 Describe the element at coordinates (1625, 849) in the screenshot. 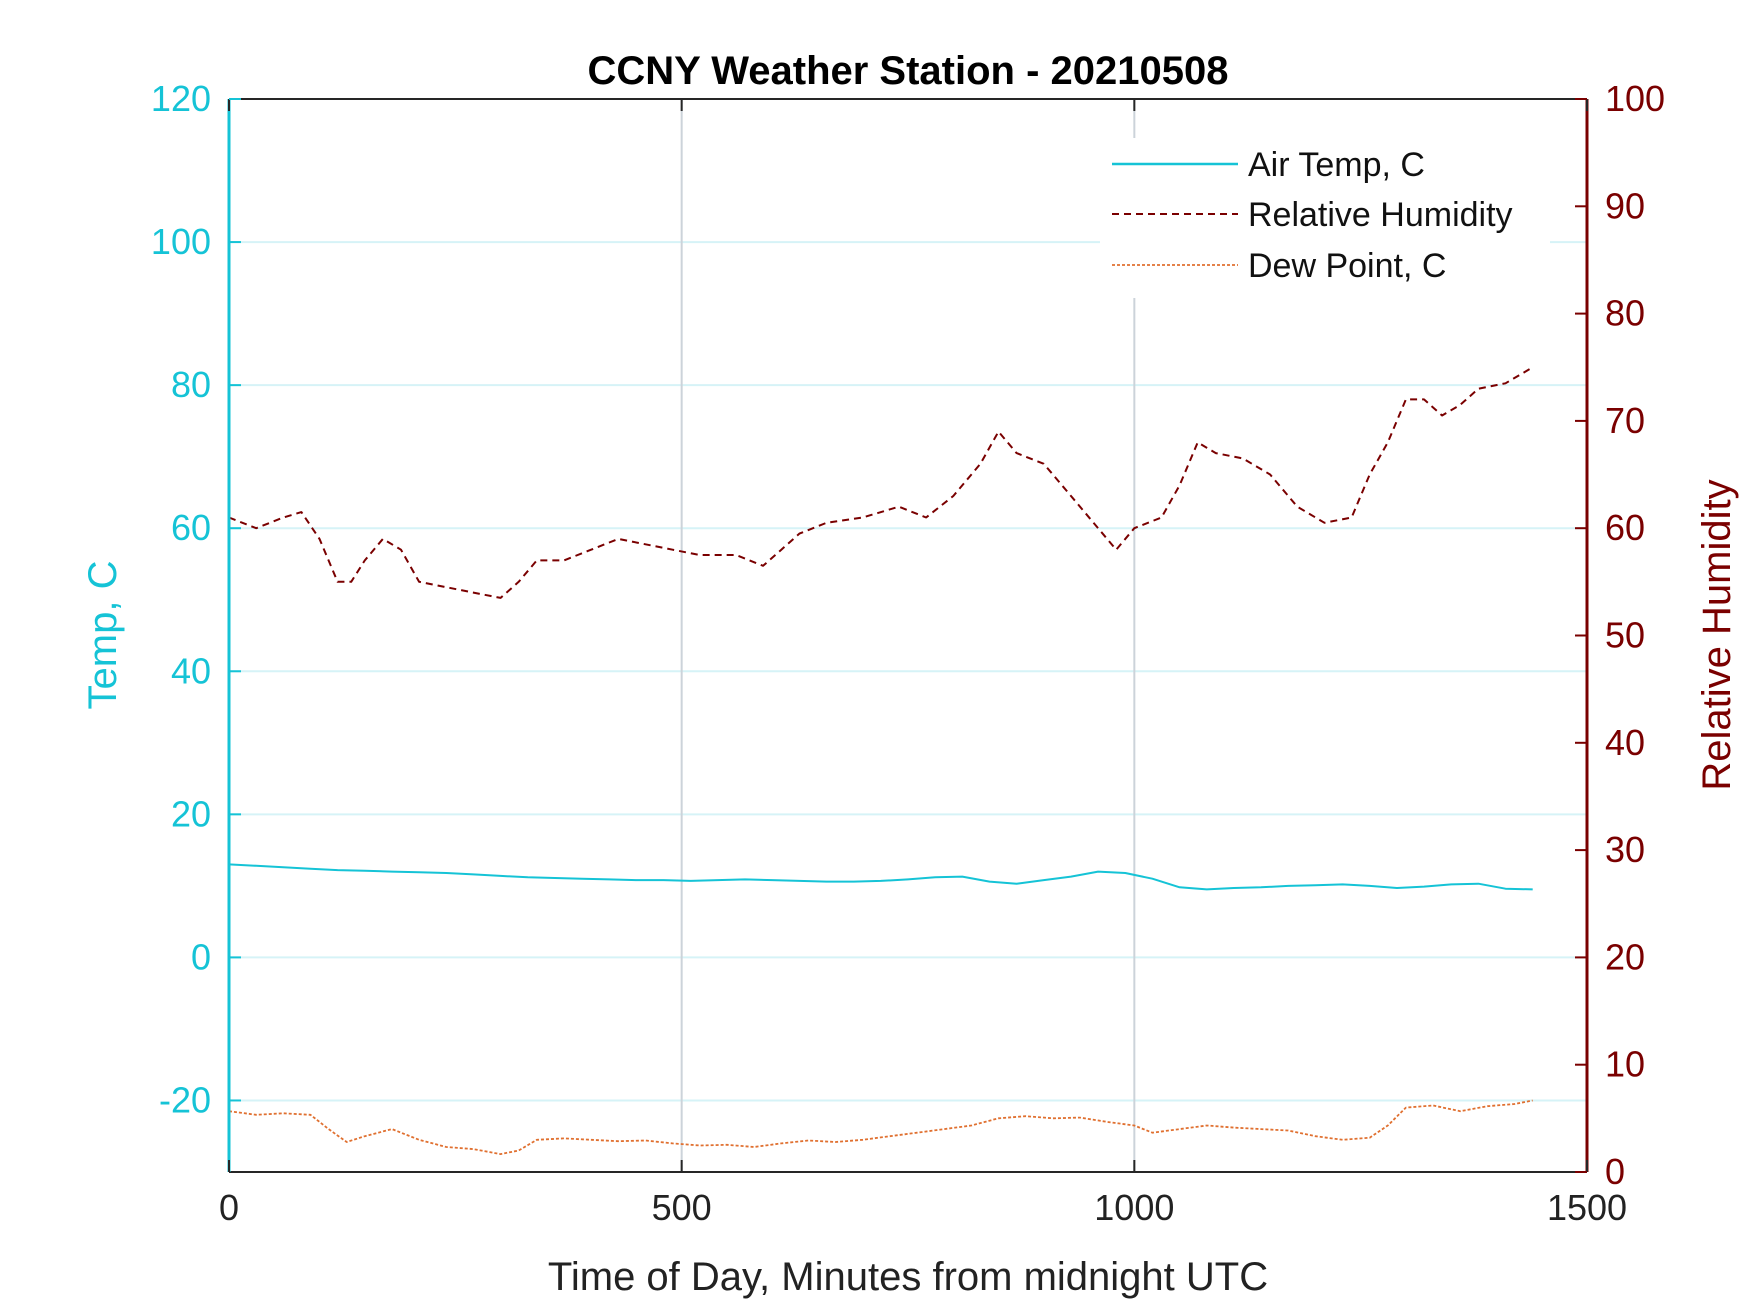

I see `y-right-tick-label: 30` at that location.